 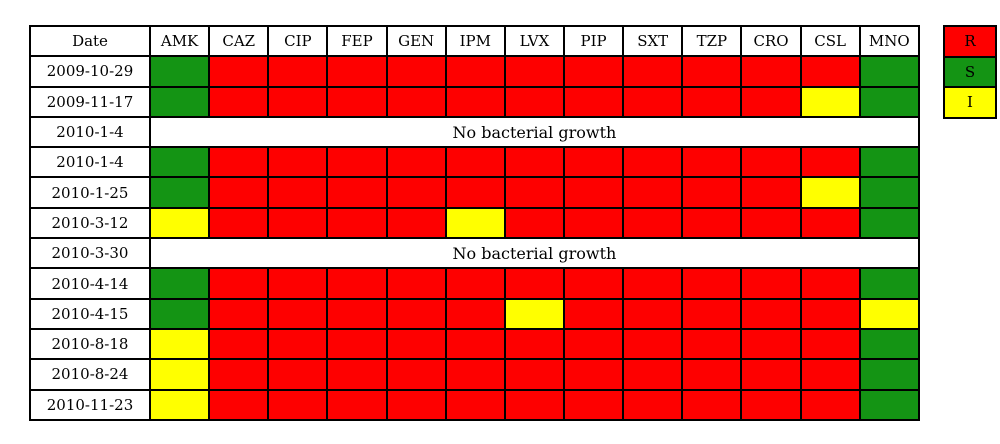 What do you see at coordinates (970, 103) in the screenshot?
I see `legend-item-i: I` at bounding box center [970, 103].